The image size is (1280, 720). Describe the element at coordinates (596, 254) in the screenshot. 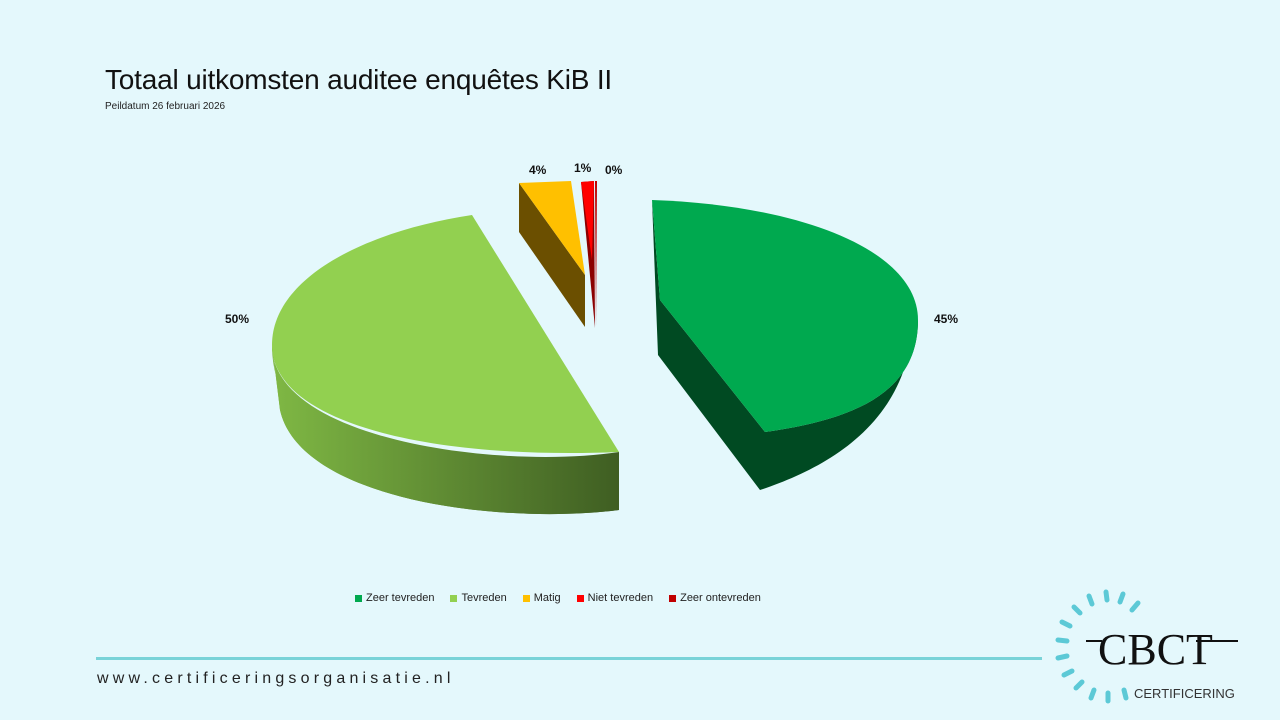

I see `slice-zeer-ontevreden` at that location.